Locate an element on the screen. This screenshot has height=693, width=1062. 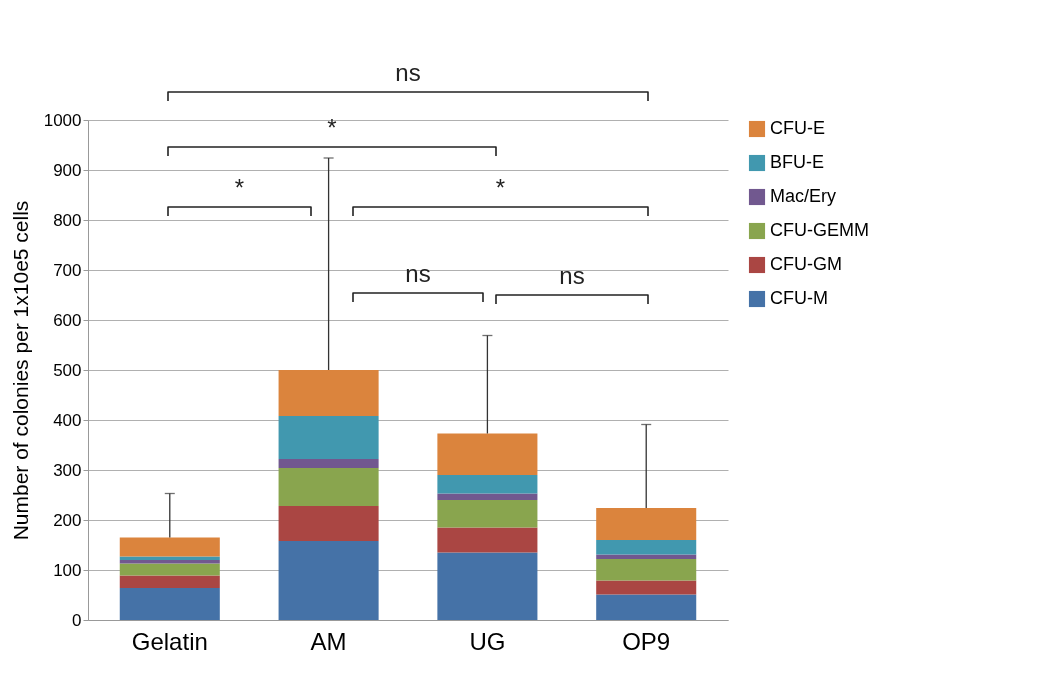
y-tick-label: 1000 is located at coordinates (62, 120).